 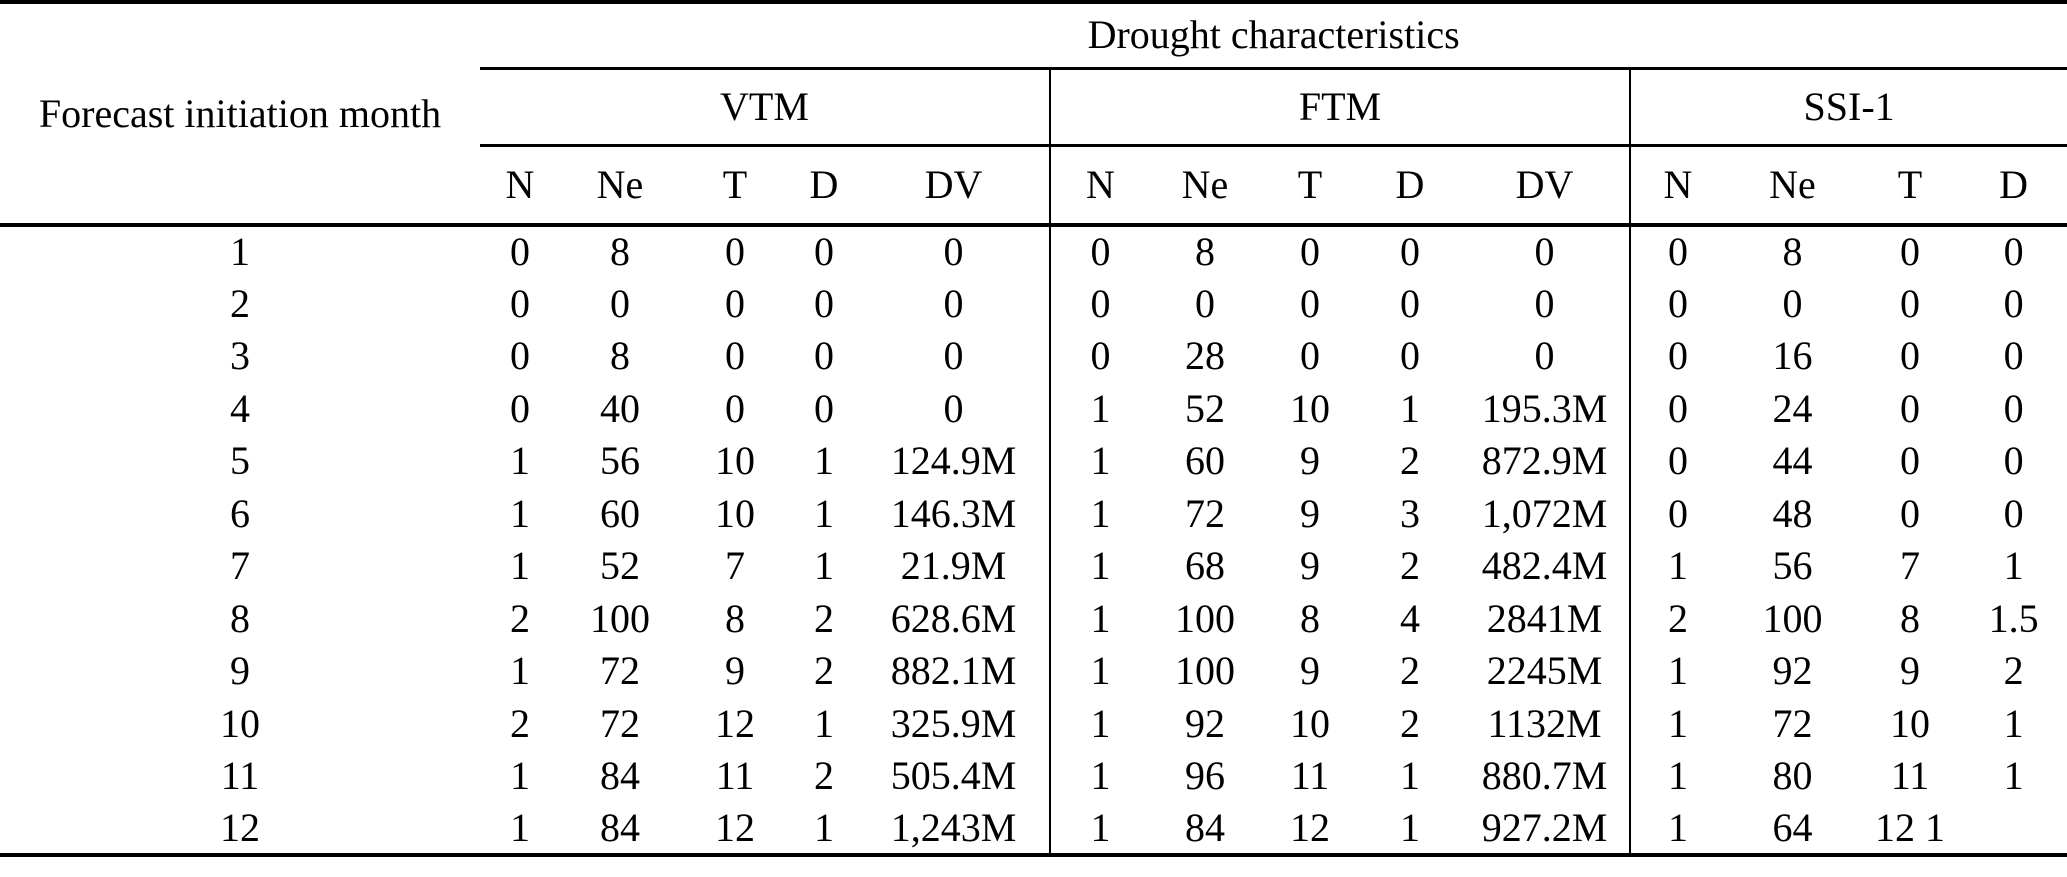 I want to click on table-row: 4 0 40 0 0 0 1 52 10 1 195.3M 0 24 0 0, so click(x=1033, y=408).